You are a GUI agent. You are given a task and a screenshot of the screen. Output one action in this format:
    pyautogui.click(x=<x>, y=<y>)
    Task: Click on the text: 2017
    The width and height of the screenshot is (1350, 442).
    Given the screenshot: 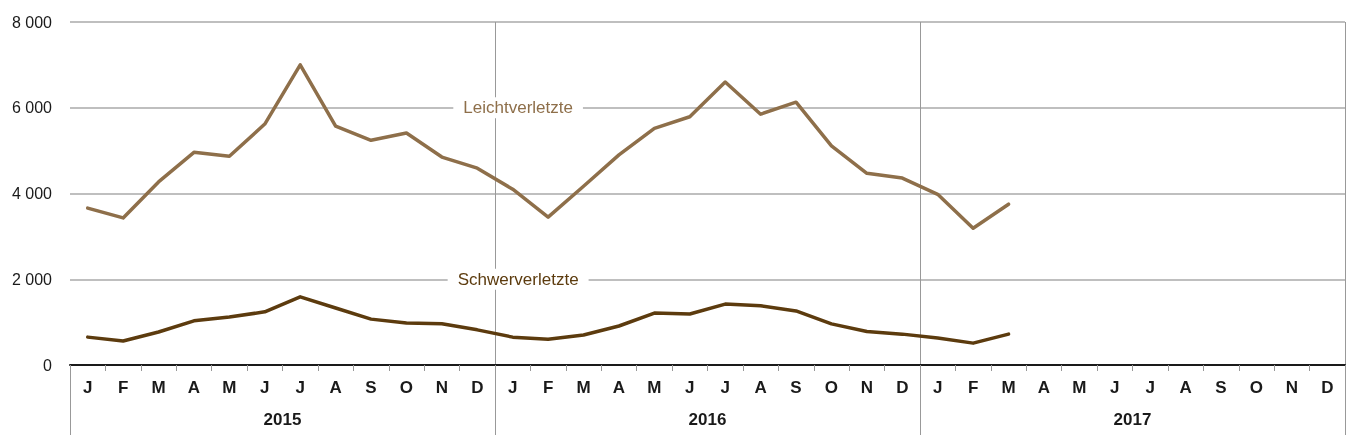 What is the action you would take?
    pyautogui.click(x=1132, y=419)
    